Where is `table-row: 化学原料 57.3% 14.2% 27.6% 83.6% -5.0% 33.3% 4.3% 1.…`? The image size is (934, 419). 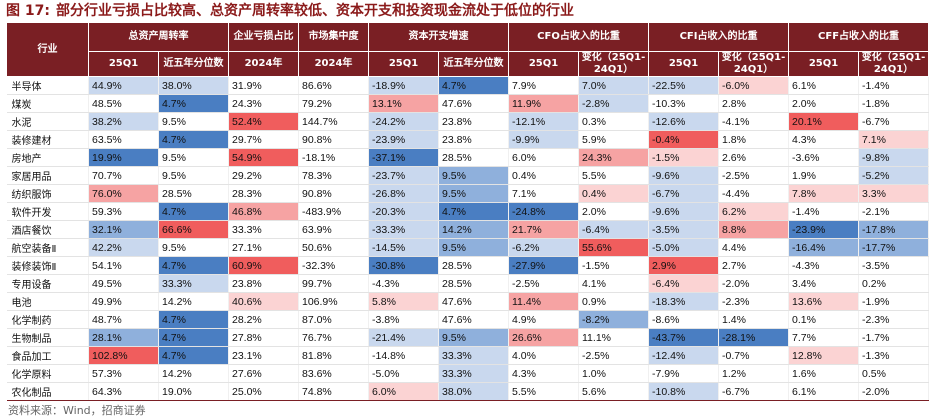 table-row: 化学原料 57.3% 14.2% 27.6% 83.6% -5.0% 33.3% 4.3% 1.… is located at coordinates (468, 373).